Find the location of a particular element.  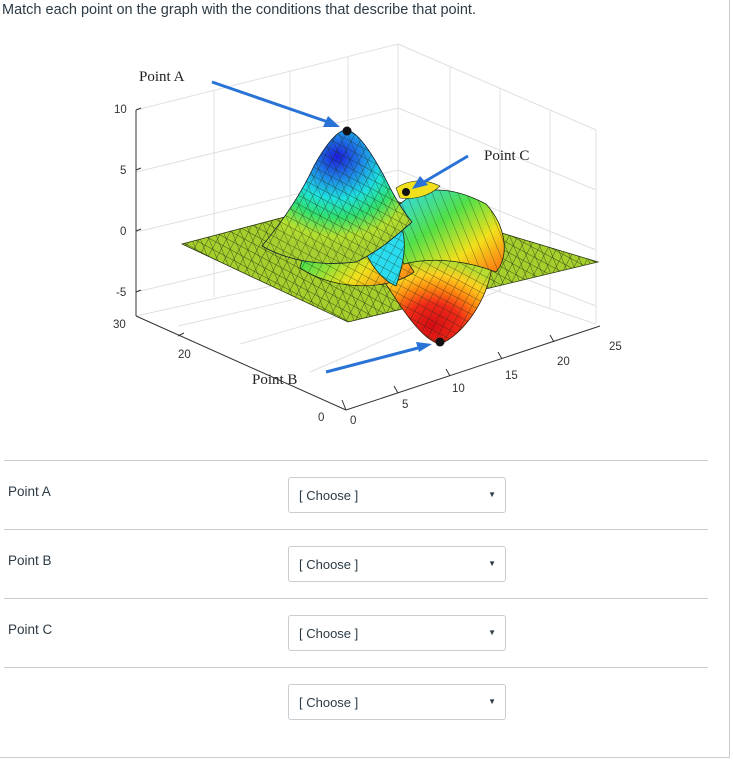

answer-row: [ Choose ] ▼ is located at coordinates (356, 701).